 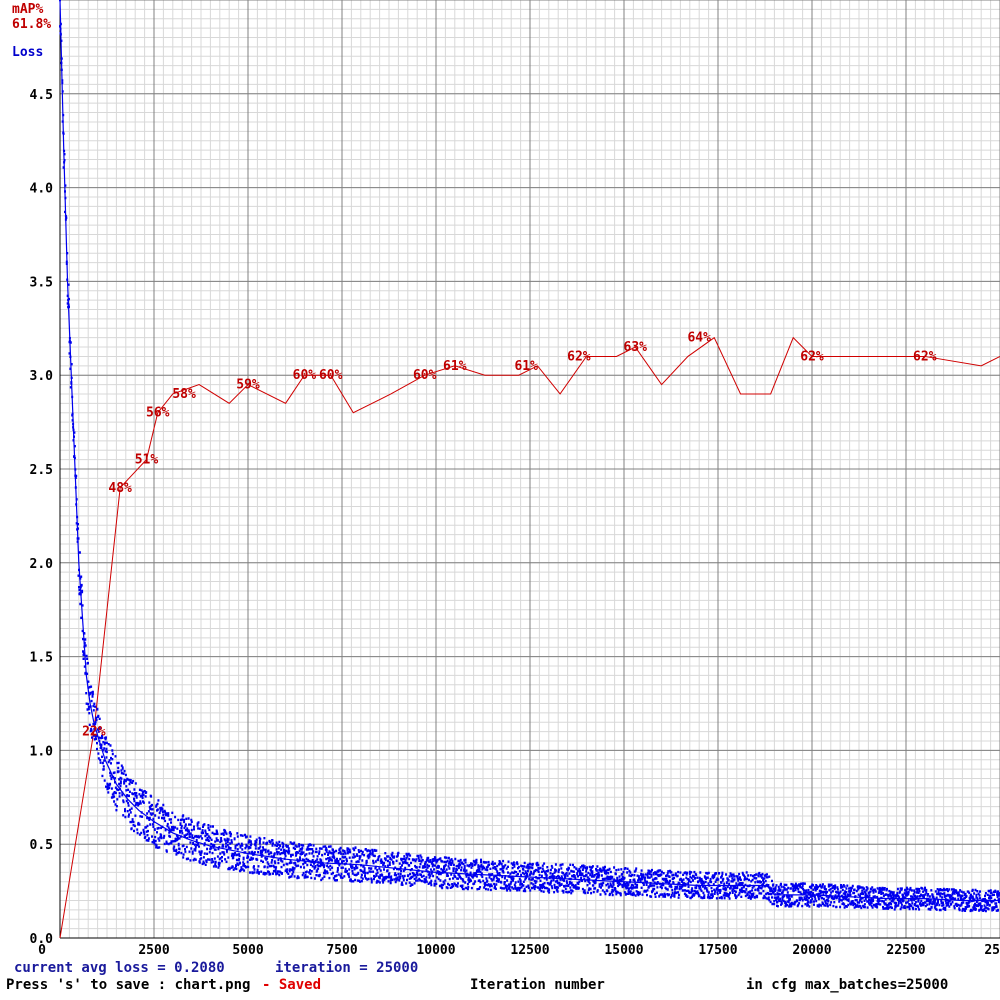 What do you see at coordinates (42, 564) in the screenshot?
I see `y-tick-label: 2.0` at bounding box center [42, 564].